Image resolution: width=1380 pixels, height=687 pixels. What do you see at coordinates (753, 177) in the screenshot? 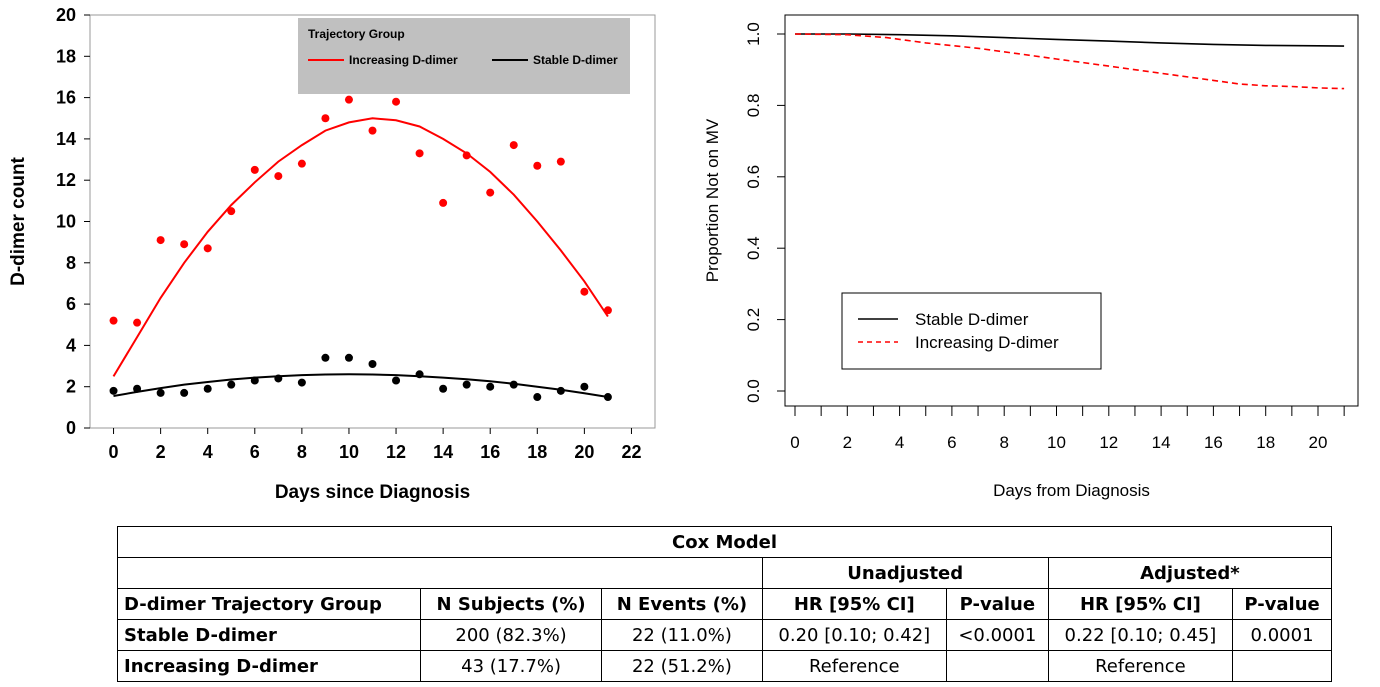
I see `y-tick-label: 0.6` at bounding box center [753, 177].